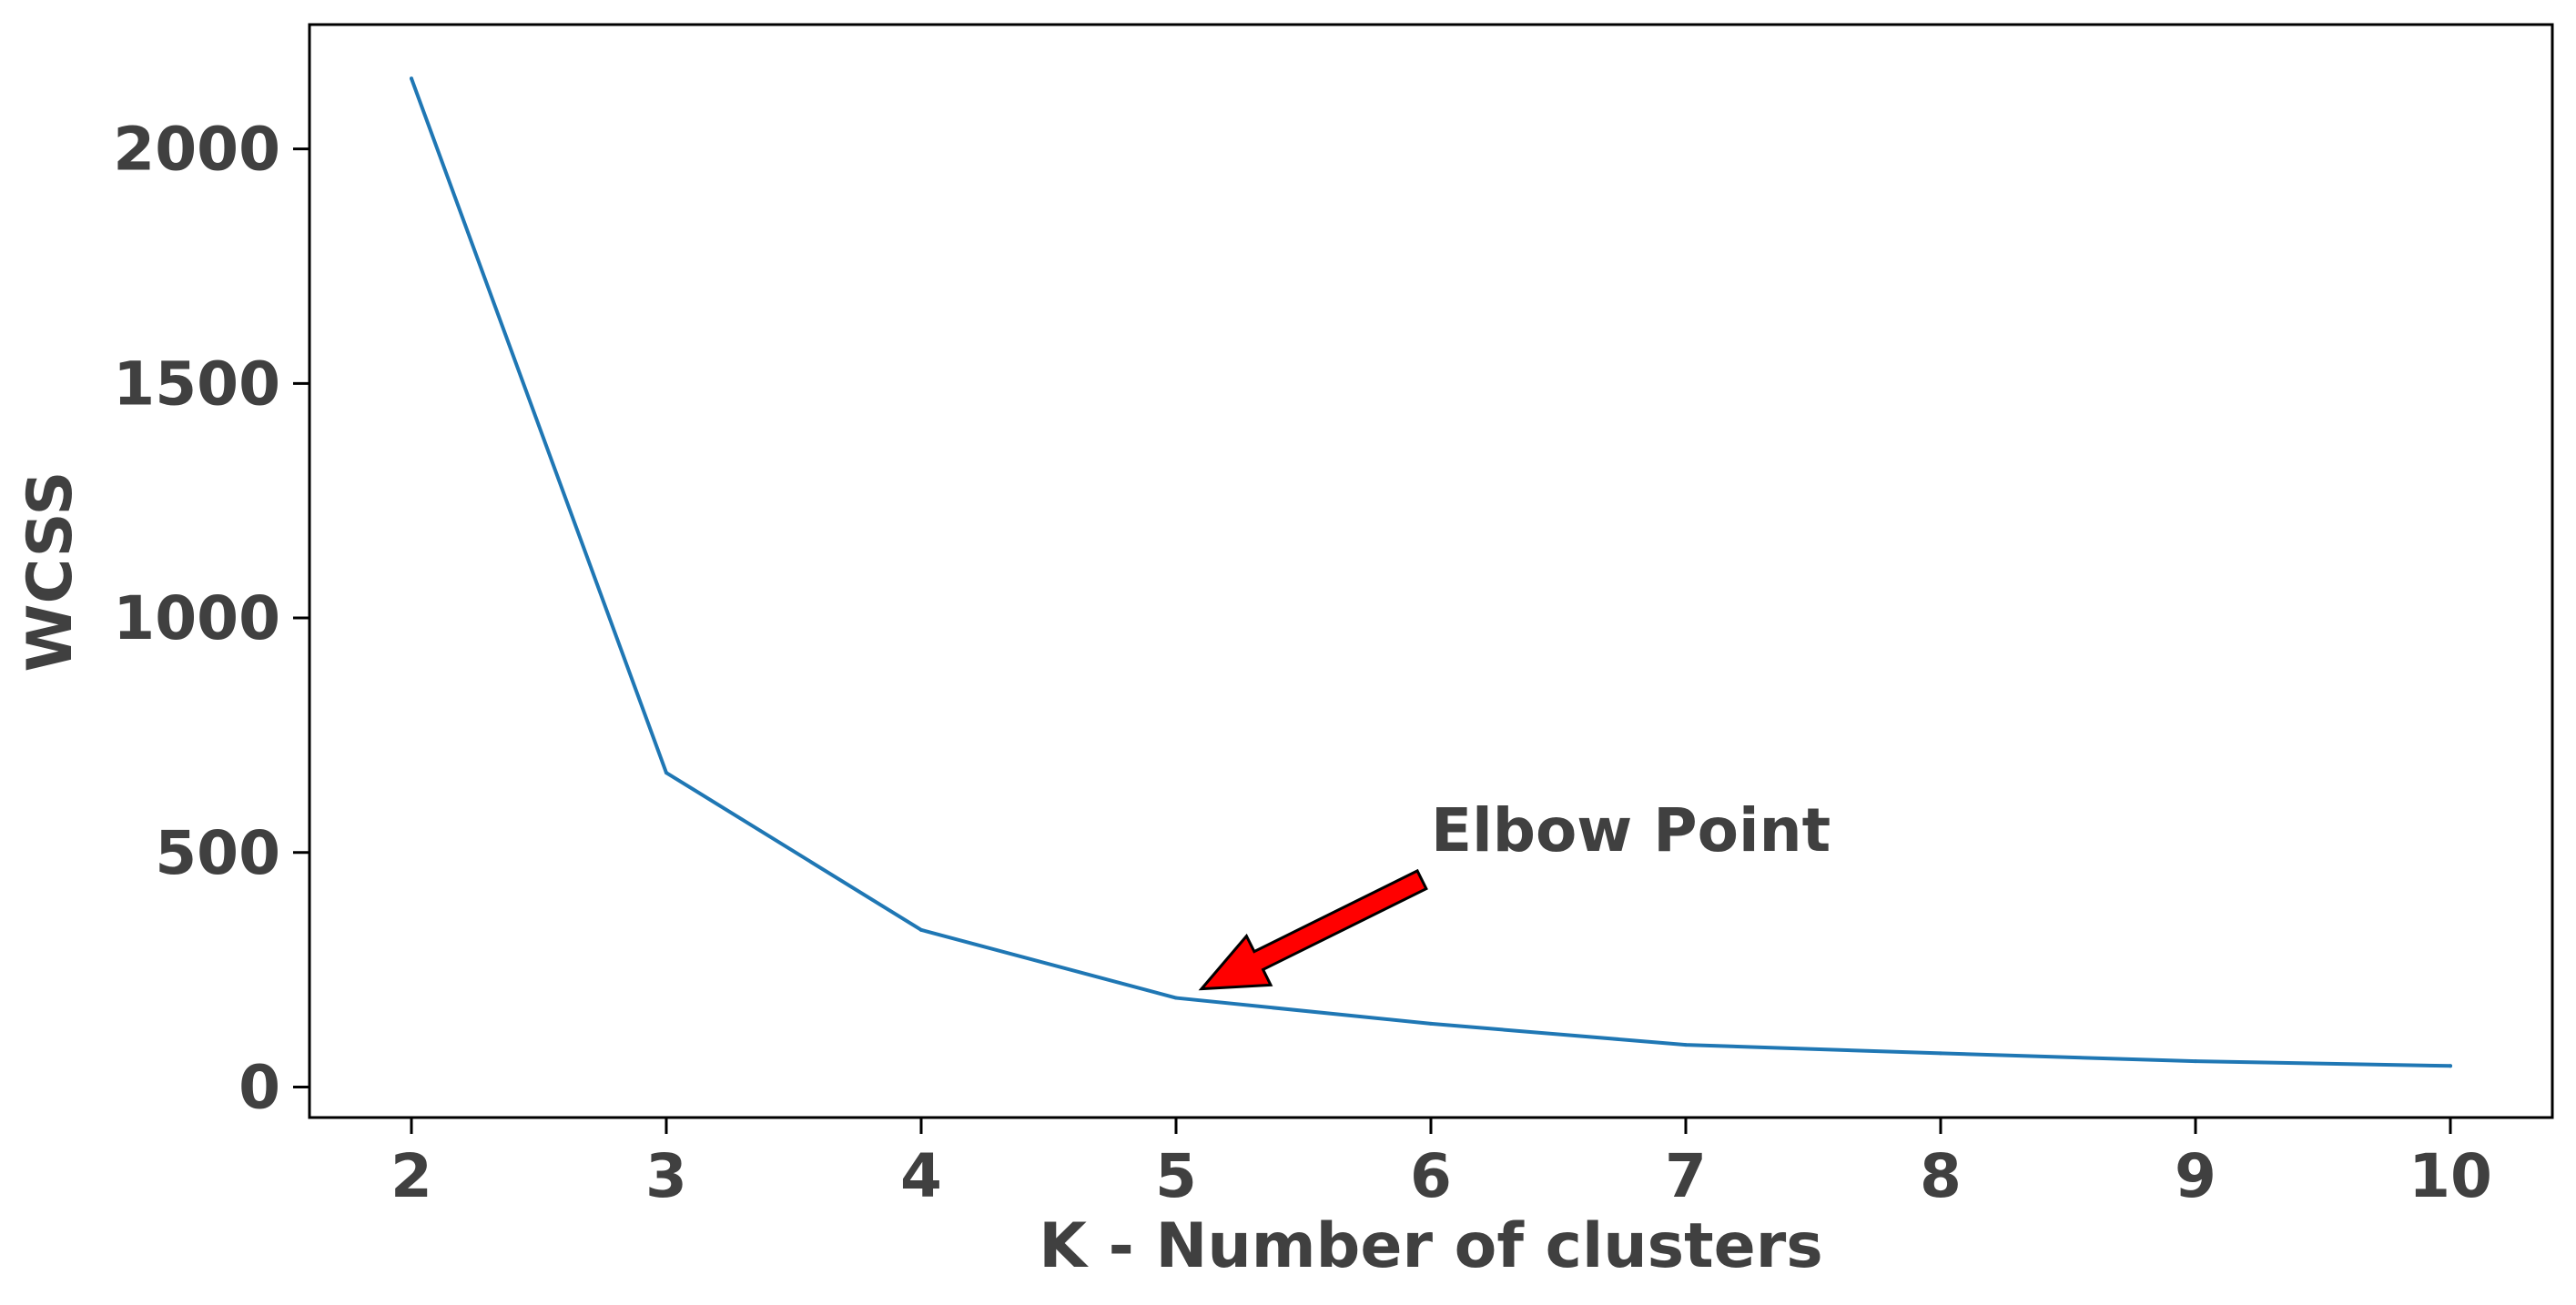 This screenshot has height=1305, width=2576. Describe the element at coordinates (666, 1176) in the screenshot. I see `x-tick-label: 3` at that location.